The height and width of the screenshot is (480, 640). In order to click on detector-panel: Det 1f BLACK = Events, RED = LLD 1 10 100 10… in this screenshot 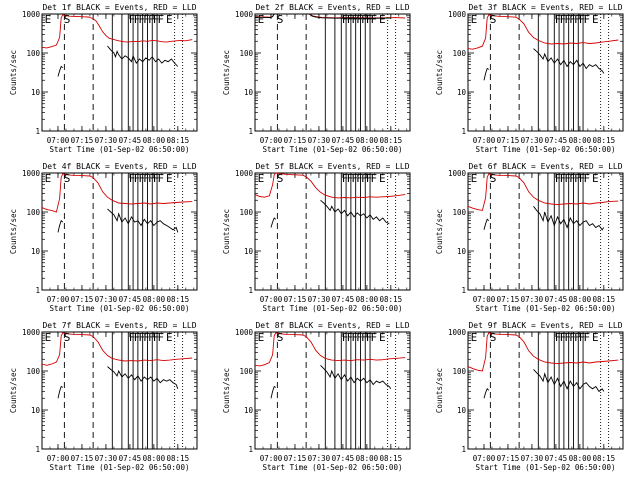, I will do `click(103, 78)`.